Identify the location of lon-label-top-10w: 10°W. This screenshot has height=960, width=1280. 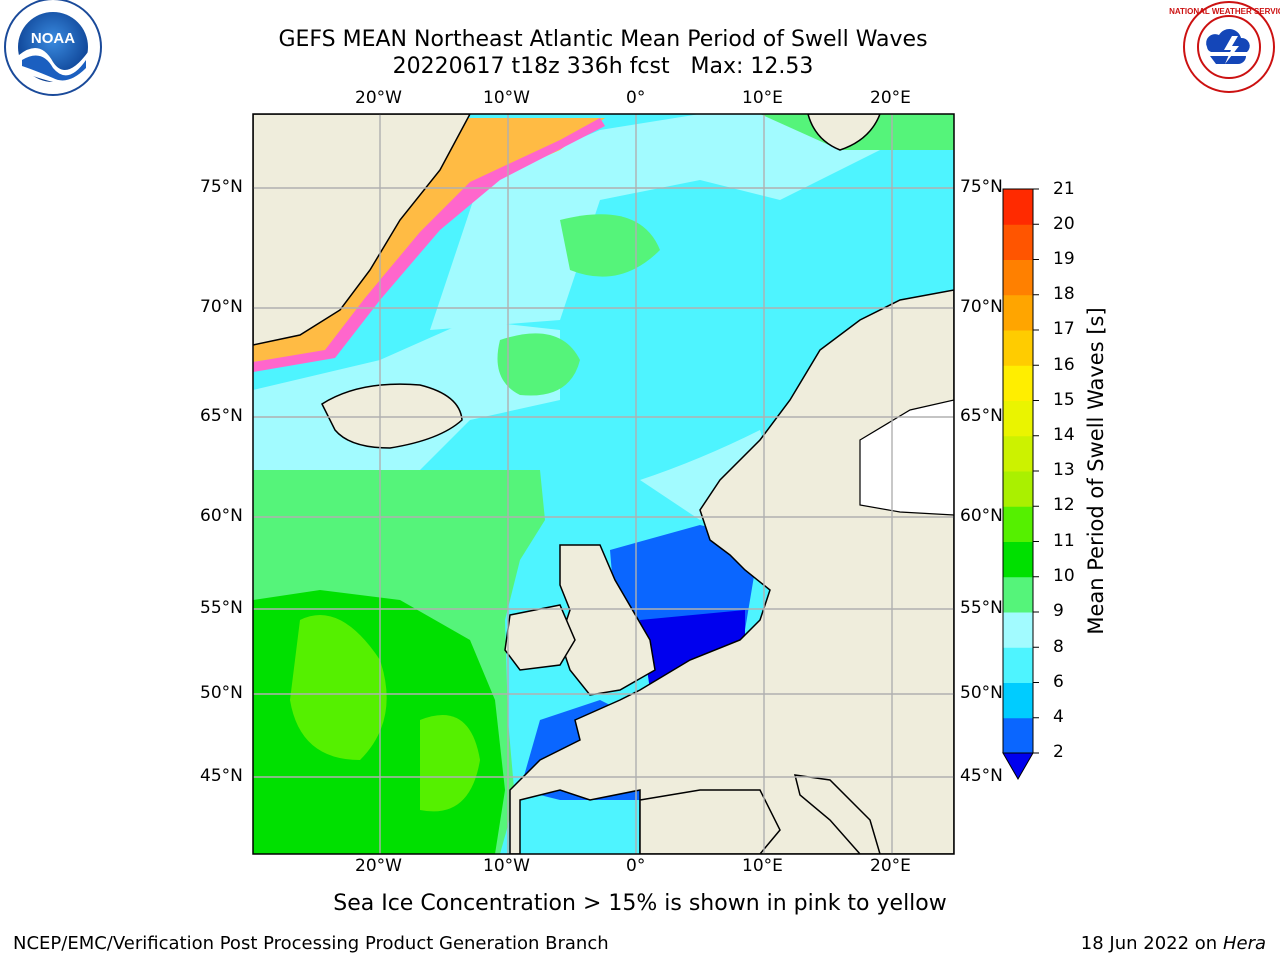
(506, 98).